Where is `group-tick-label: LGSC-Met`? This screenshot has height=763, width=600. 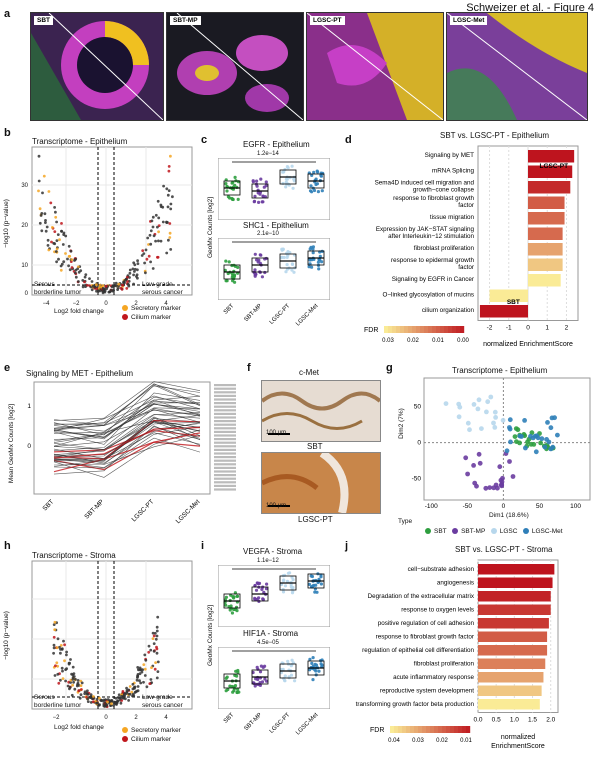 group-tick-label: LGSC-Met is located at coordinates (307, 724).